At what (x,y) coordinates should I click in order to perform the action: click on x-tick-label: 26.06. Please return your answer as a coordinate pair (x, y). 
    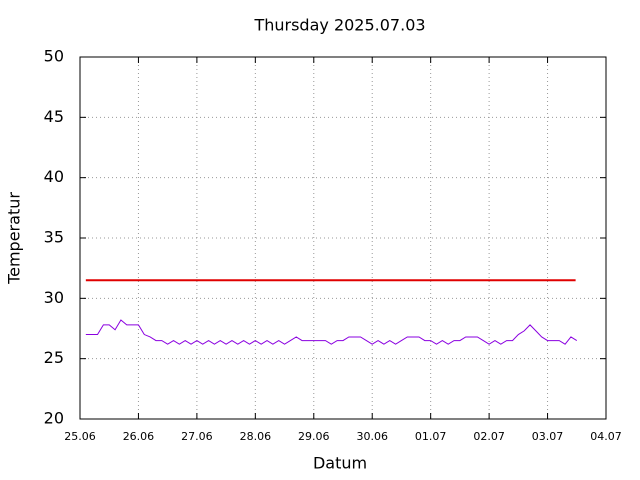
    Looking at the image, I should click on (139, 436).